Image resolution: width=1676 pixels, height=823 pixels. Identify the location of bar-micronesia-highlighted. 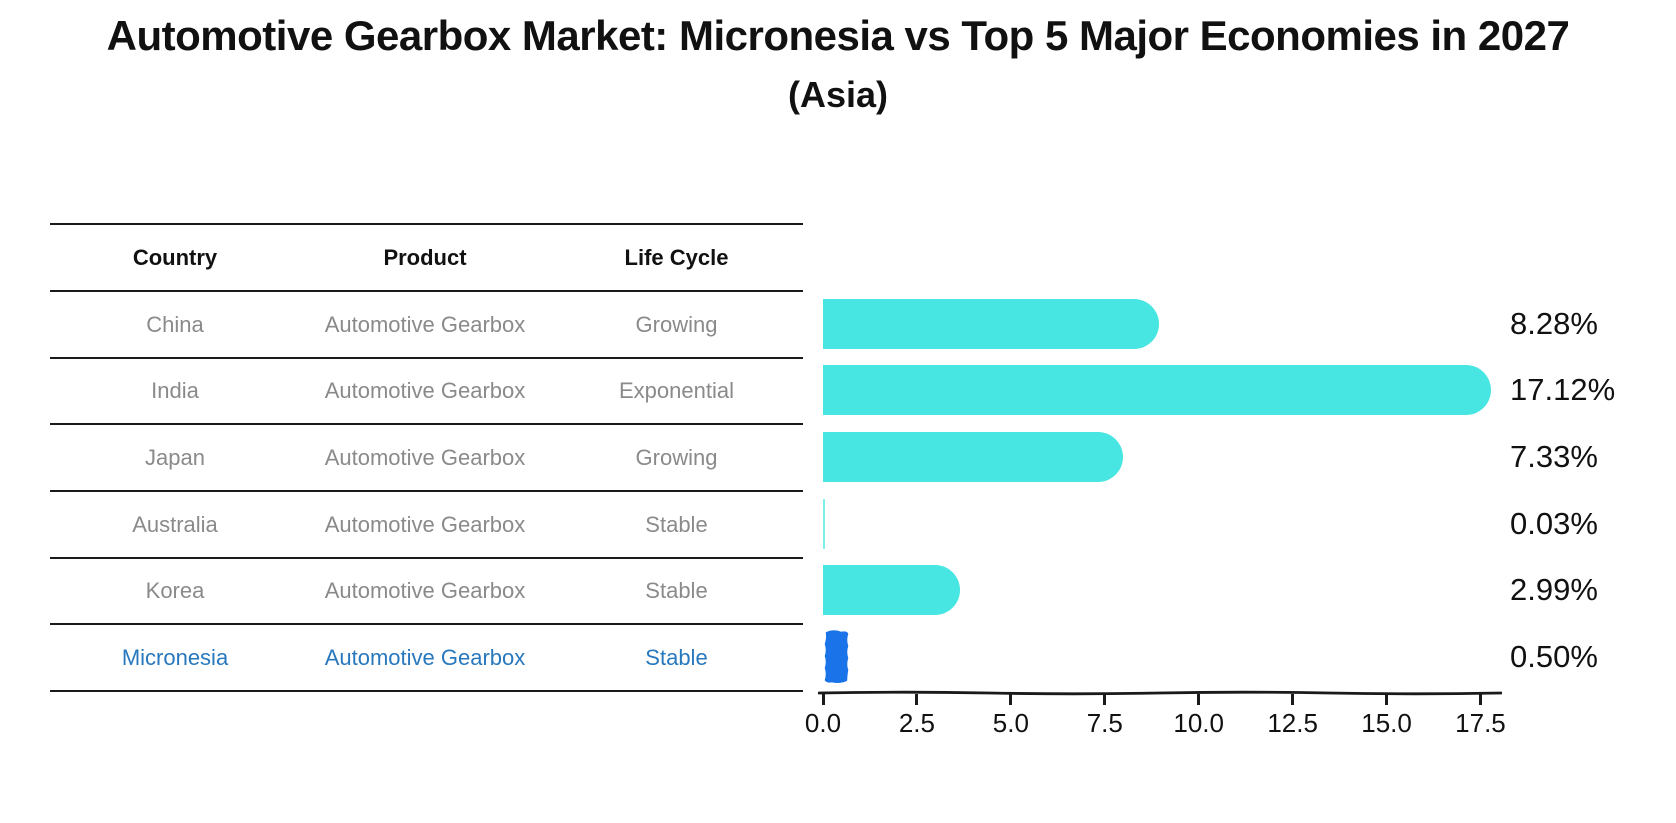
(836, 656).